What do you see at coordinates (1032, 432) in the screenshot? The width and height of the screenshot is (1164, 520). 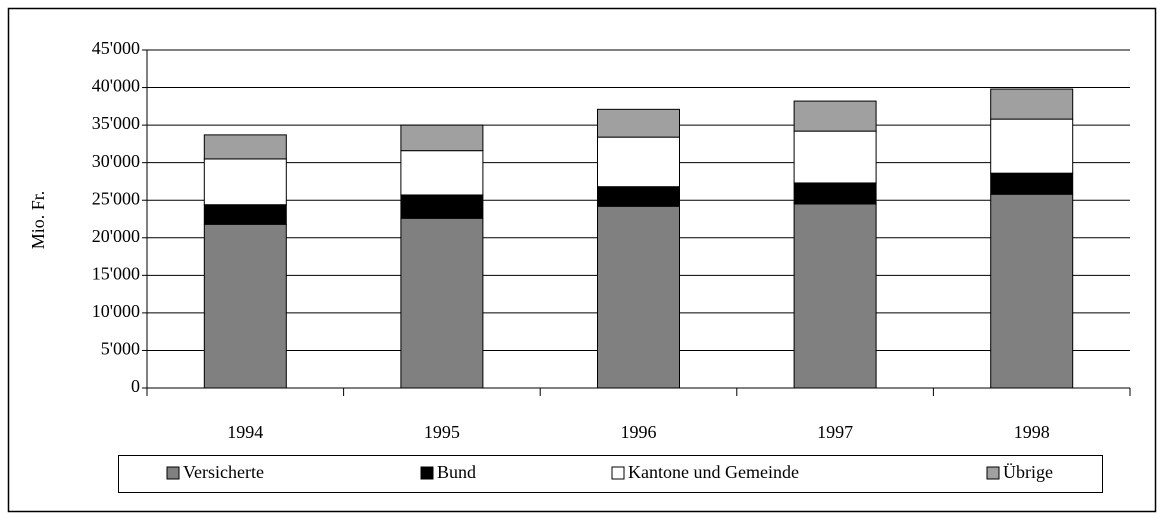 I see `x-tick-label: 1998` at bounding box center [1032, 432].